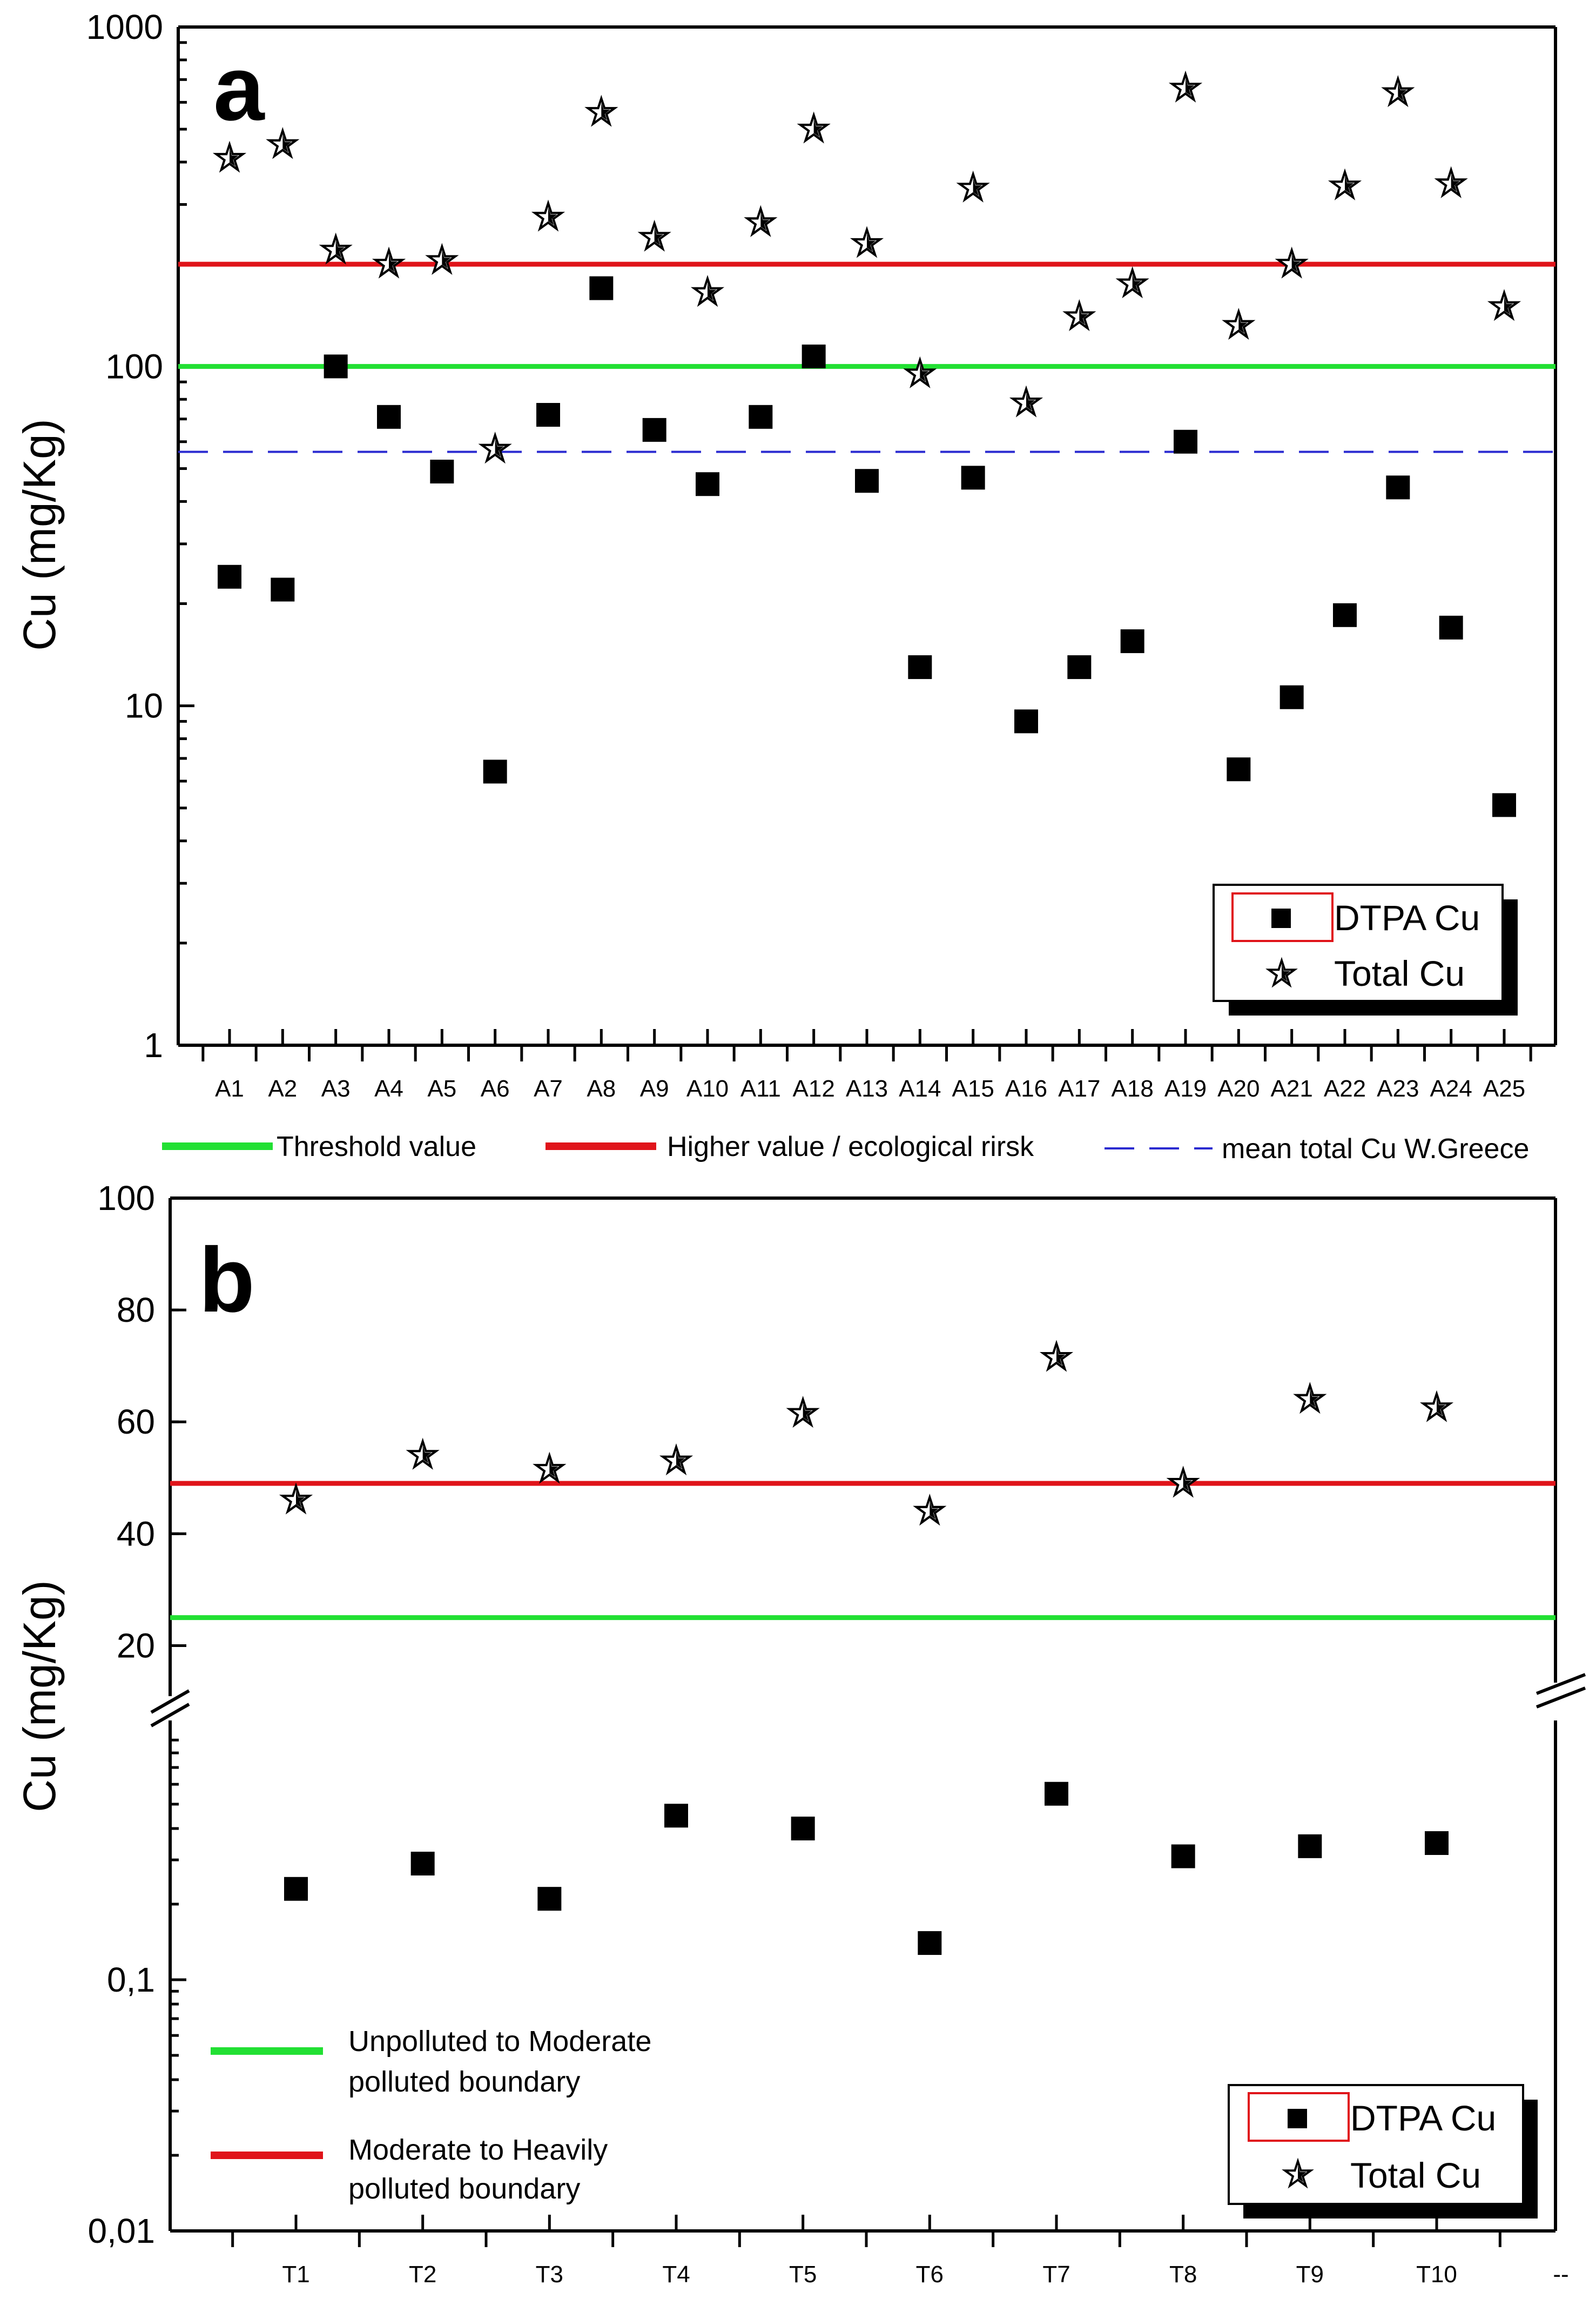  Describe the element at coordinates (499, 2041) in the screenshot. I see `unpolluted-boundary-label-1: Unpolluted to Moderate` at that location.